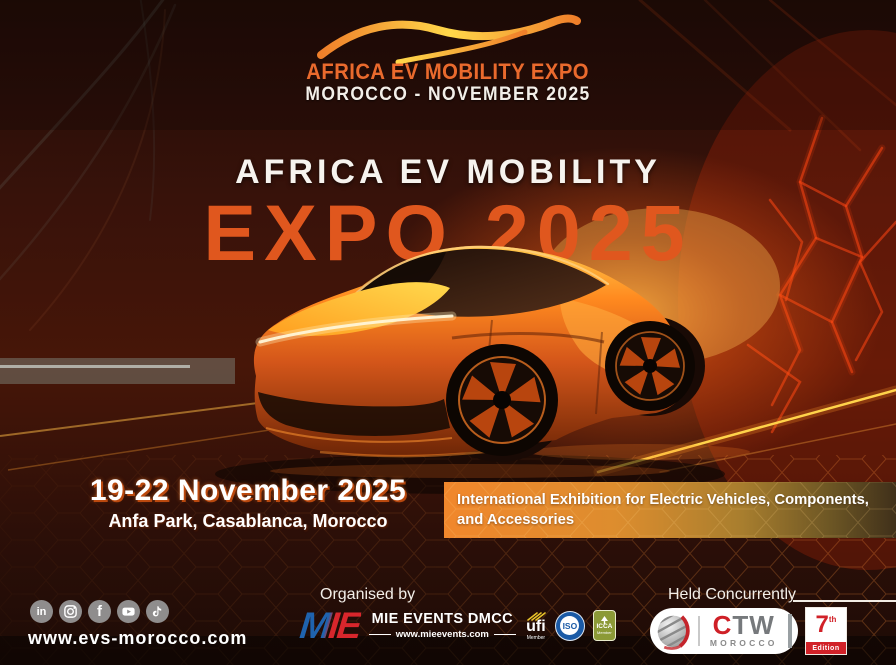 Image resolution: width=896 pixels, height=665 pixels. Describe the element at coordinates (248, 490) in the screenshot. I see `event-dates: 19-22 November 2025` at that location.